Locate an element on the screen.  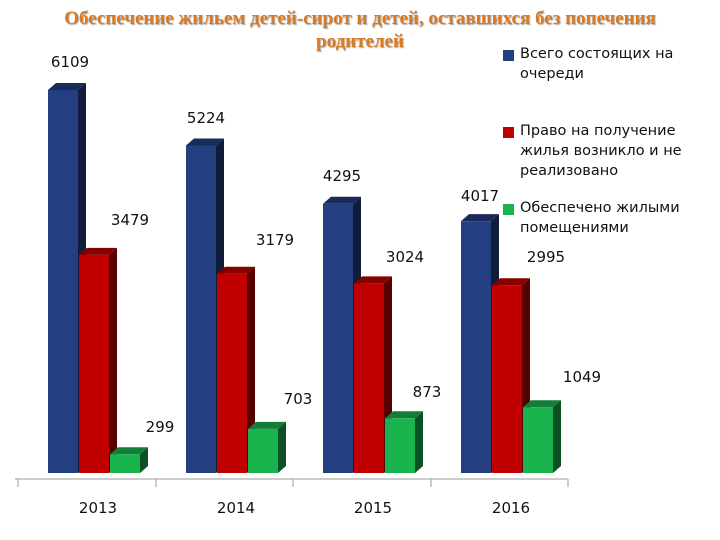
legend-swatch-red is located at coordinates (508, 132).